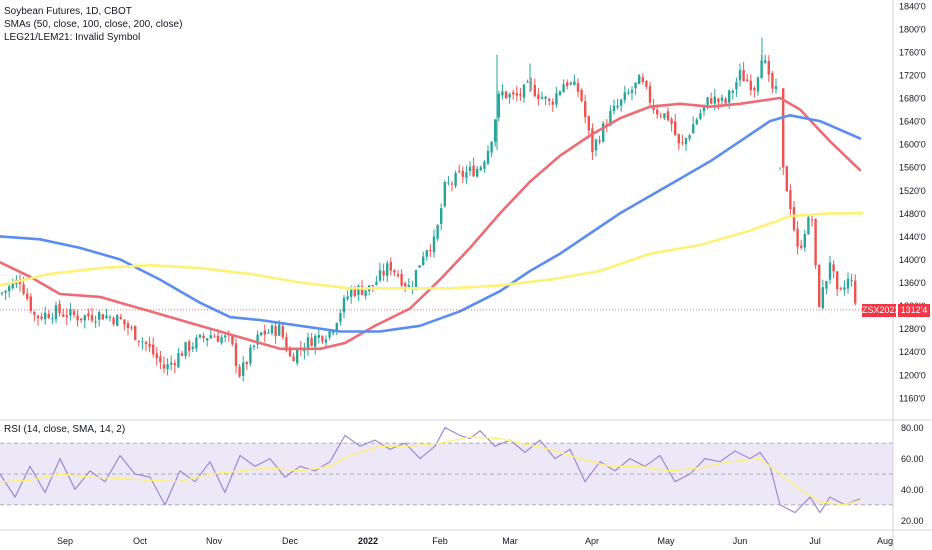  Describe the element at coordinates (912, 237) in the screenshot. I see `price-tick-label: 1440'0` at that location.